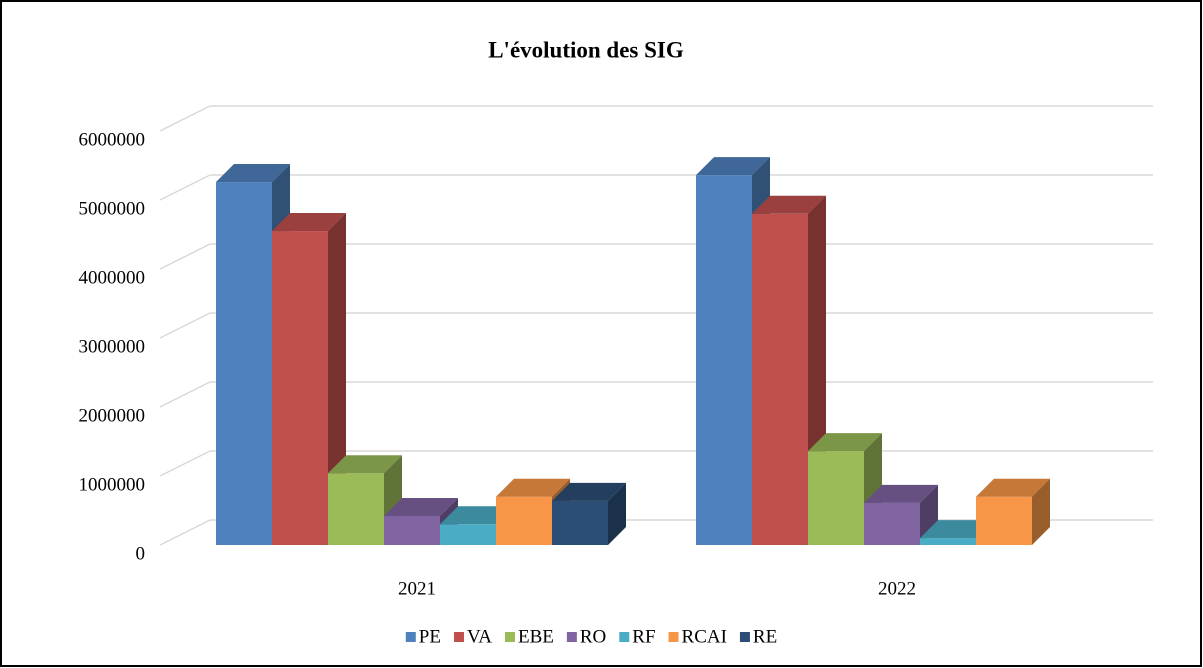 The height and width of the screenshot is (668, 1203). Describe the element at coordinates (536, 636) in the screenshot. I see `legend-label: EBE` at that location.